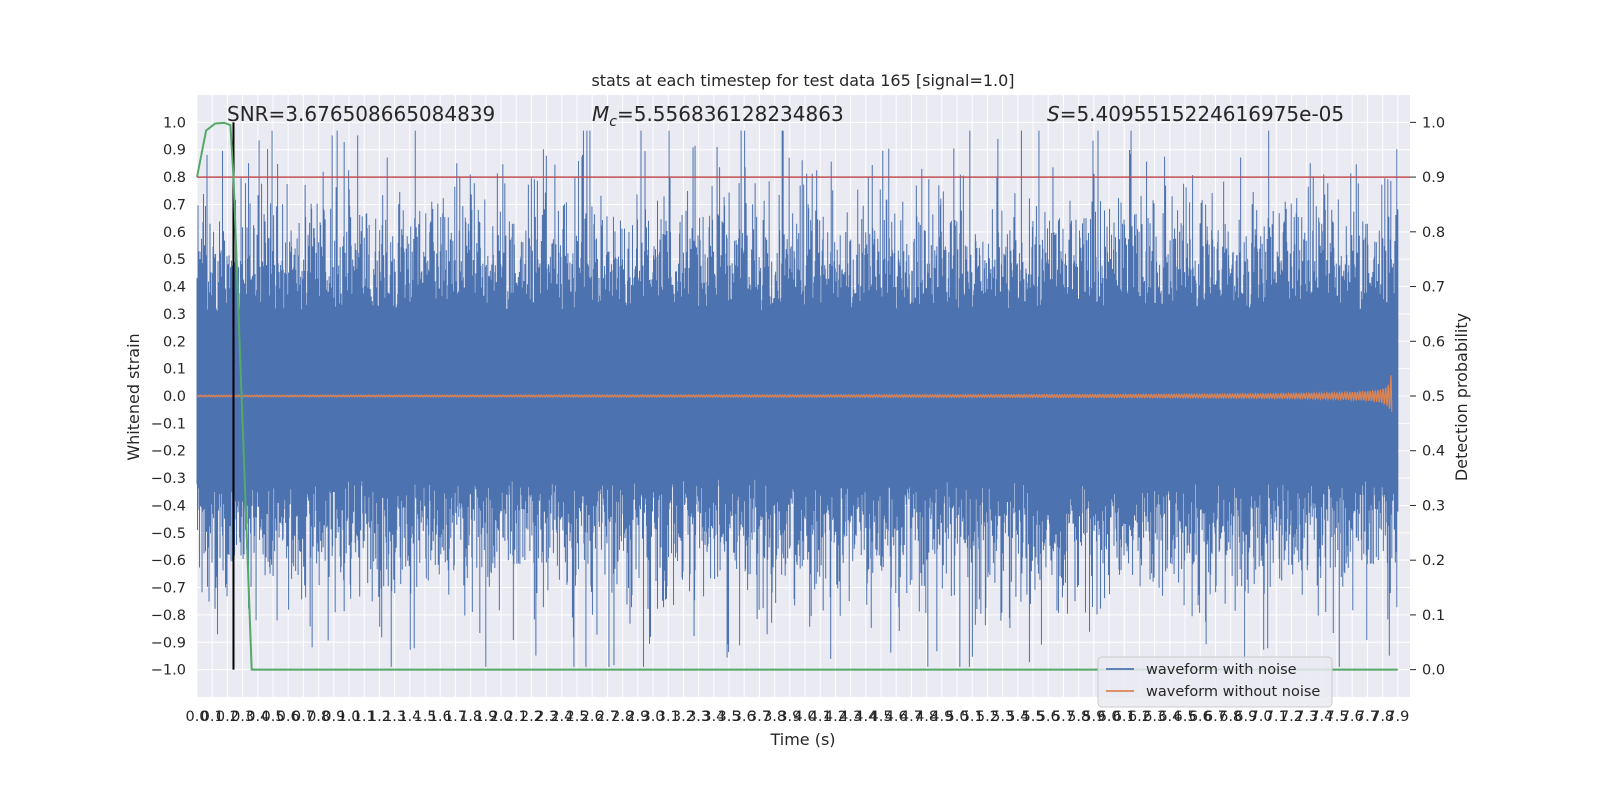 The image size is (1600, 805). Describe the element at coordinates (1215, 717) in the screenshot. I see `x-tick-label: 6.7` at that location.